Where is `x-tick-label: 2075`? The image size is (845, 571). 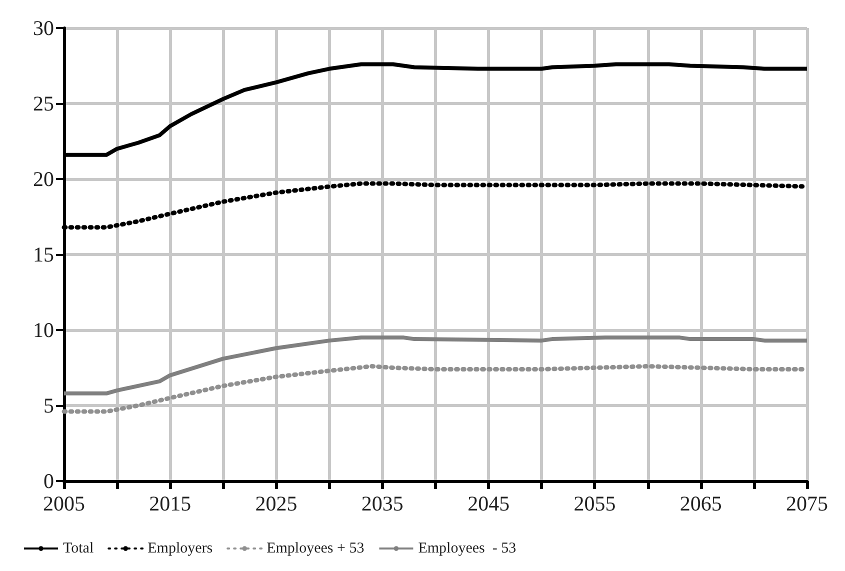
x-tick-label: 2075 is located at coordinates (807, 504).